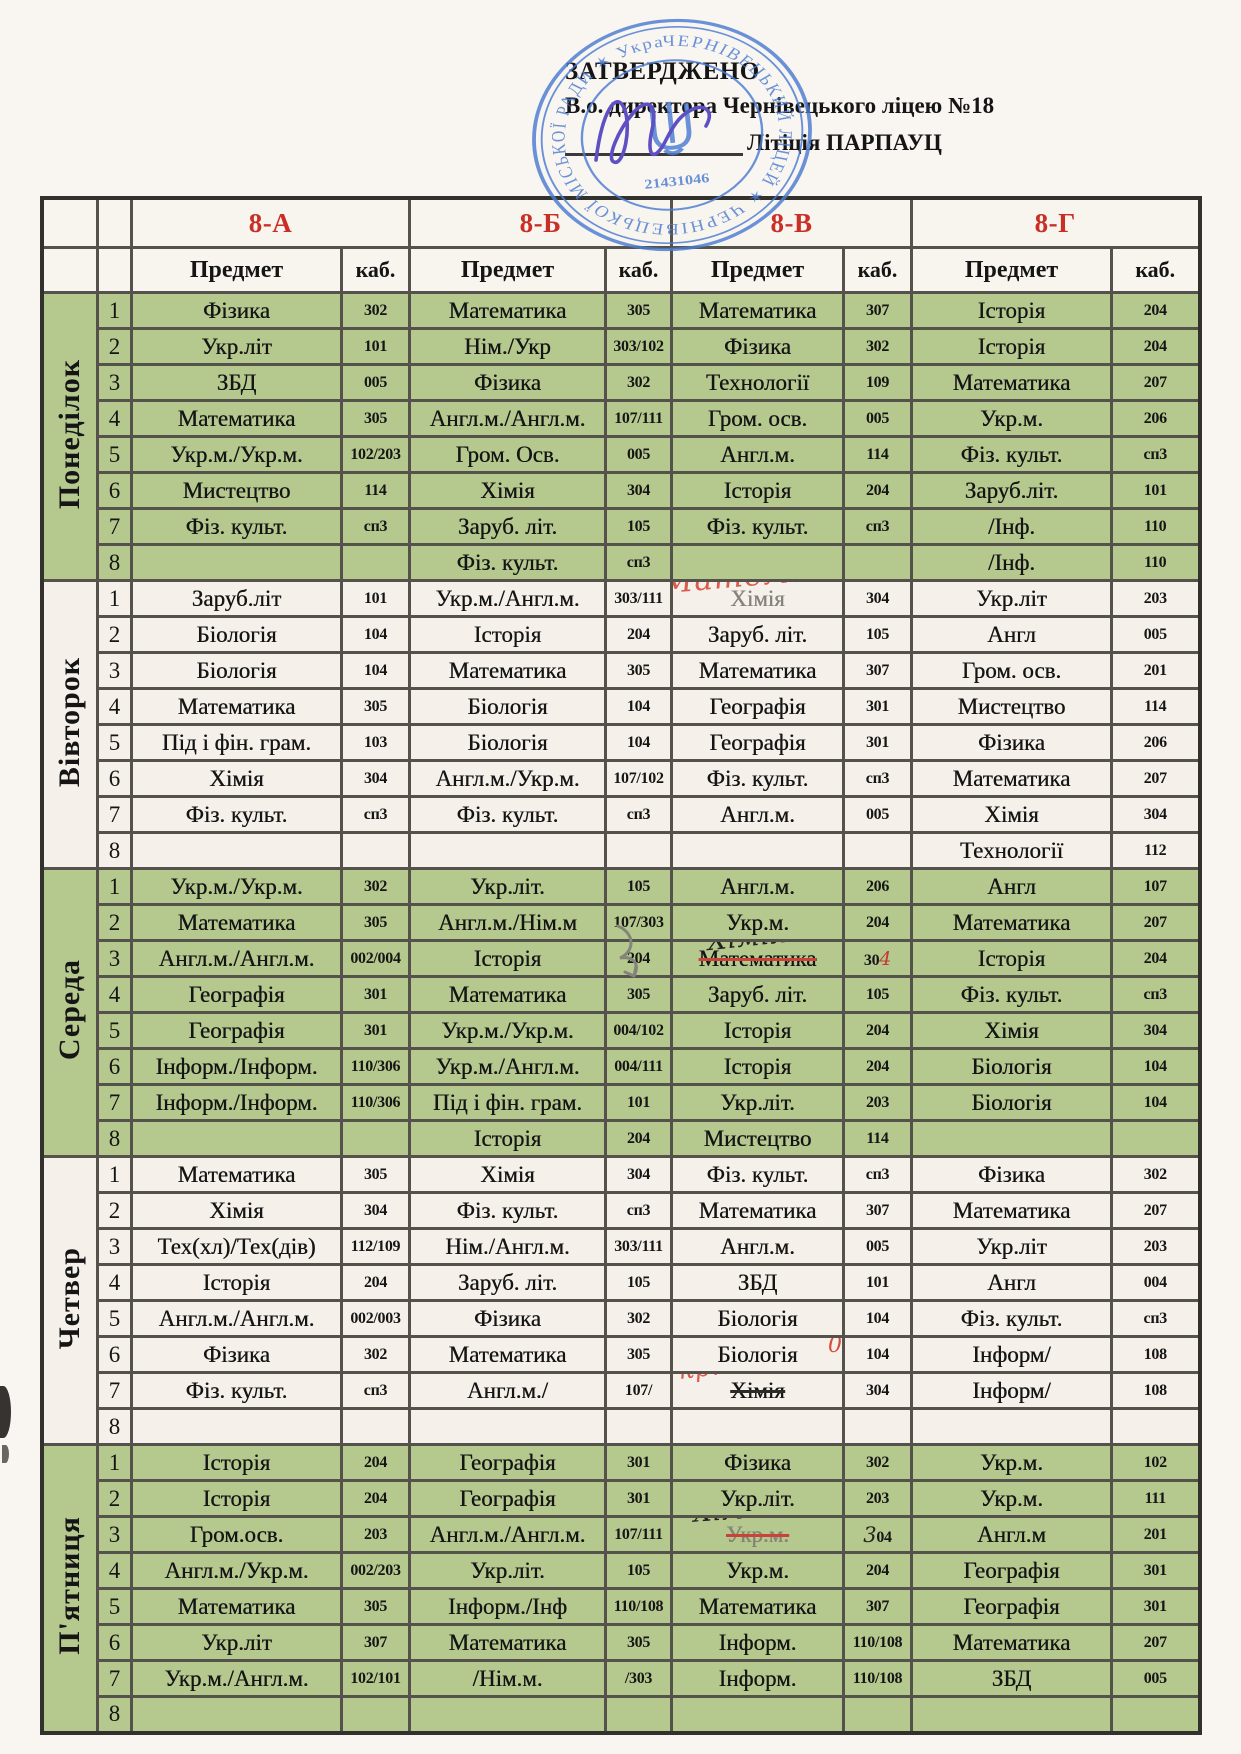 This screenshot has width=1241, height=1754. What do you see at coordinates (236, 1066) in the screenshot?
I see `subject-cell-class0: Інформ./Інформ.` at bounding box center [236, 1066].